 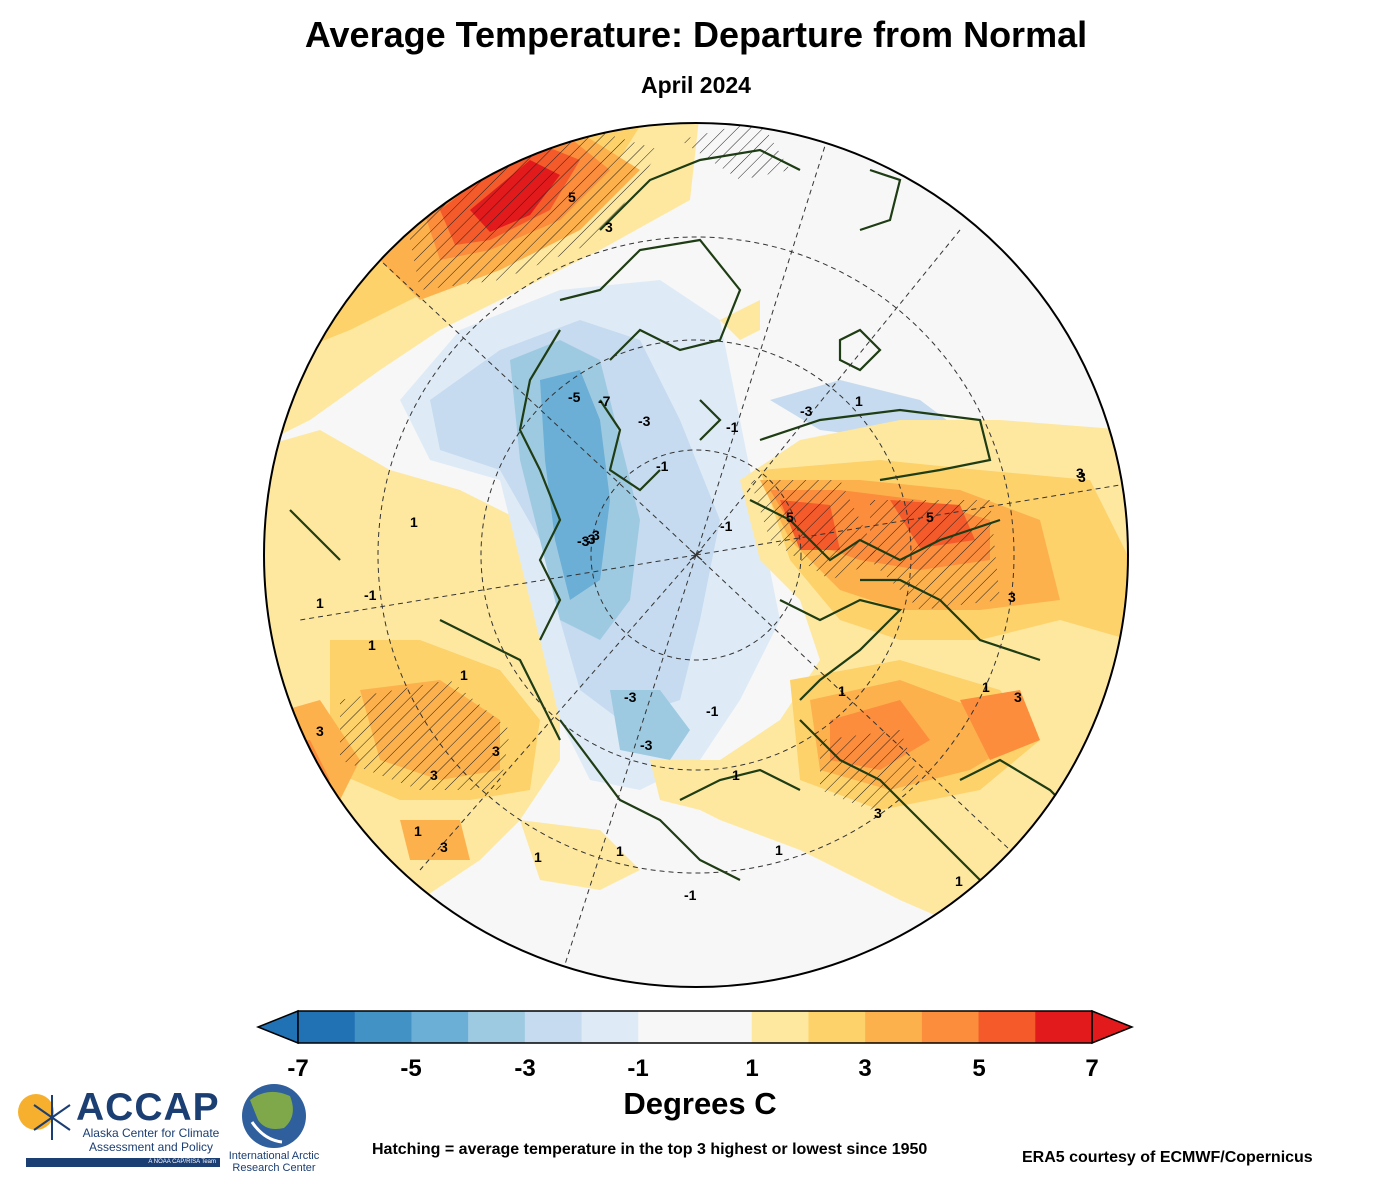 What do you see at coordinates (865, 1068) in the screenshot?
I see `colorbar-tick: 3` at bounding box center [865, 1068].